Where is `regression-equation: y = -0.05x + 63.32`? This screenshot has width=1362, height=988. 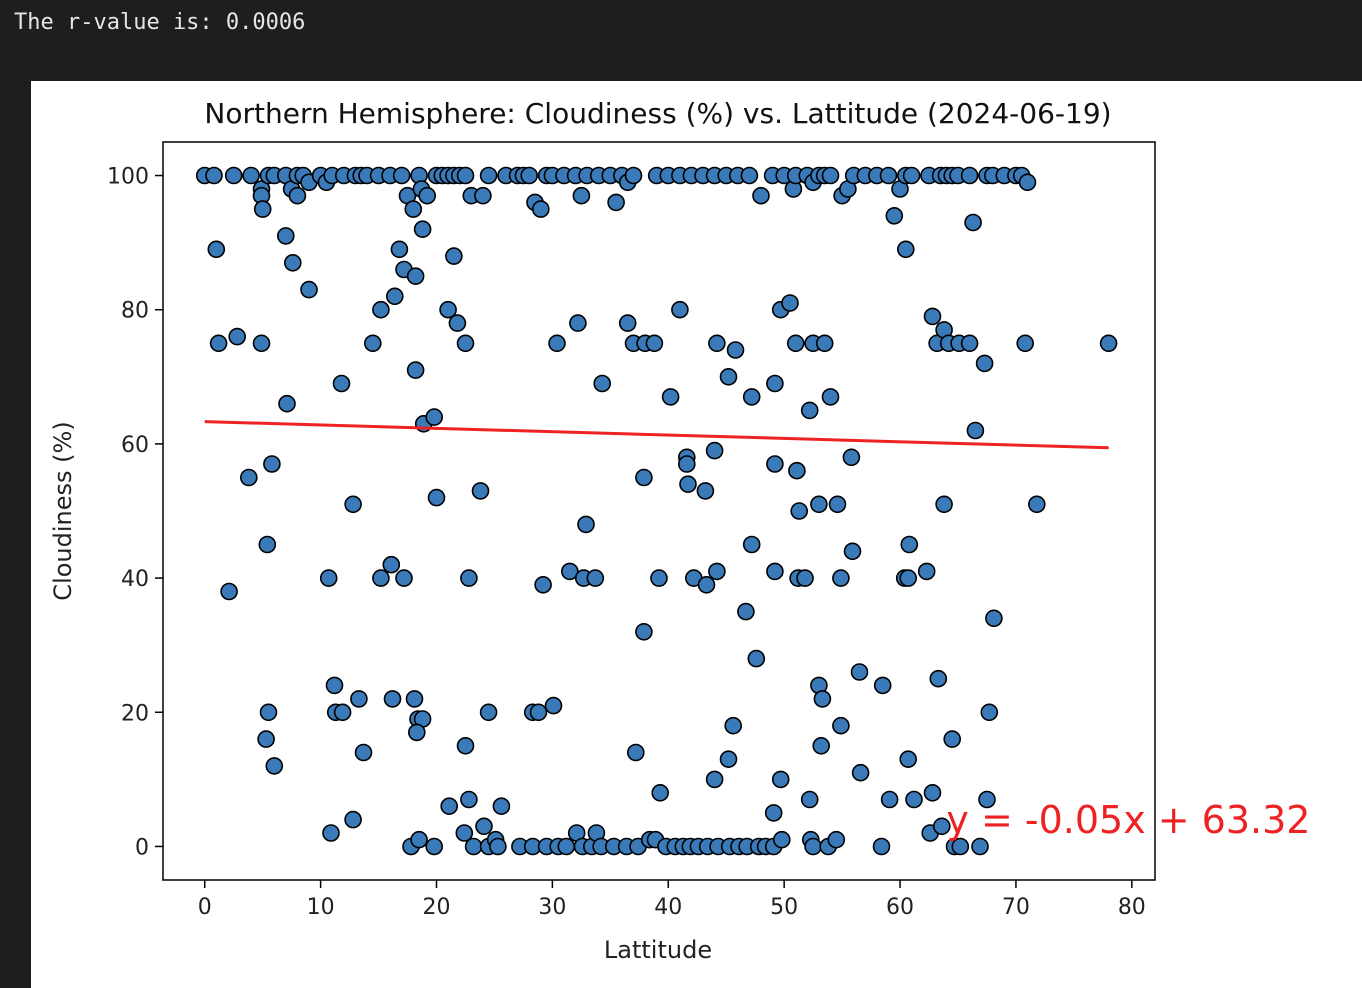 regression-equation: y = -0.05x + 63.32 is located at coordinates (1128, 820).